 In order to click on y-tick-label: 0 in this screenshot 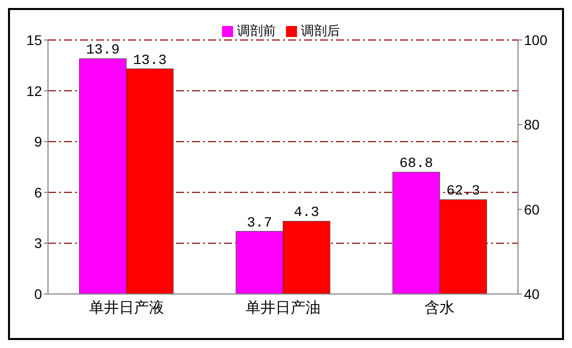, I will do `click(38, 294)`.